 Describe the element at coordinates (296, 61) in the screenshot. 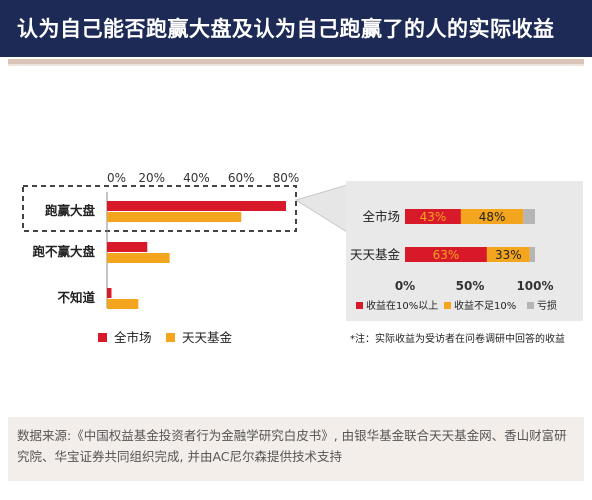

I see `header-divider` at that location.